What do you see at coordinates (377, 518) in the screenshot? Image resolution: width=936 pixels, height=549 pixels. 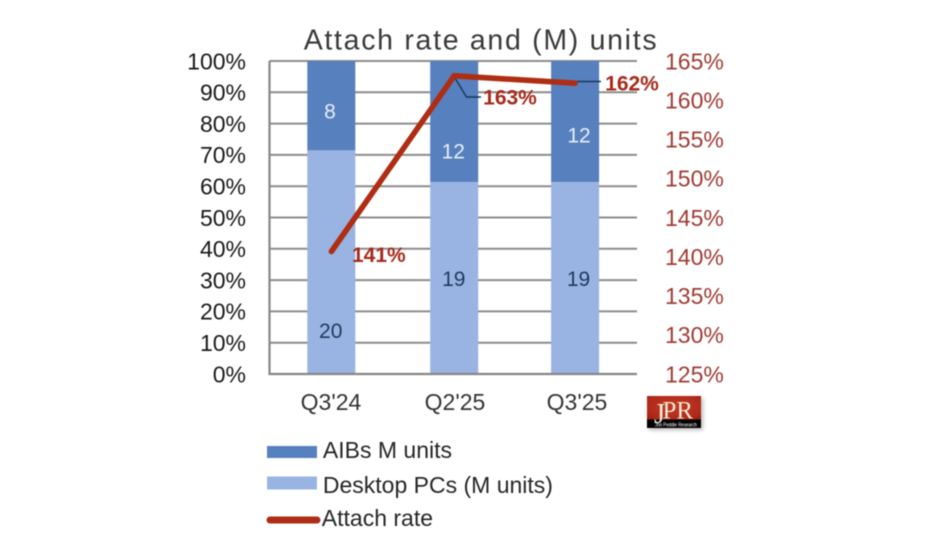 I see `svg-text: Attach rate` at bounding box center [377, 518].